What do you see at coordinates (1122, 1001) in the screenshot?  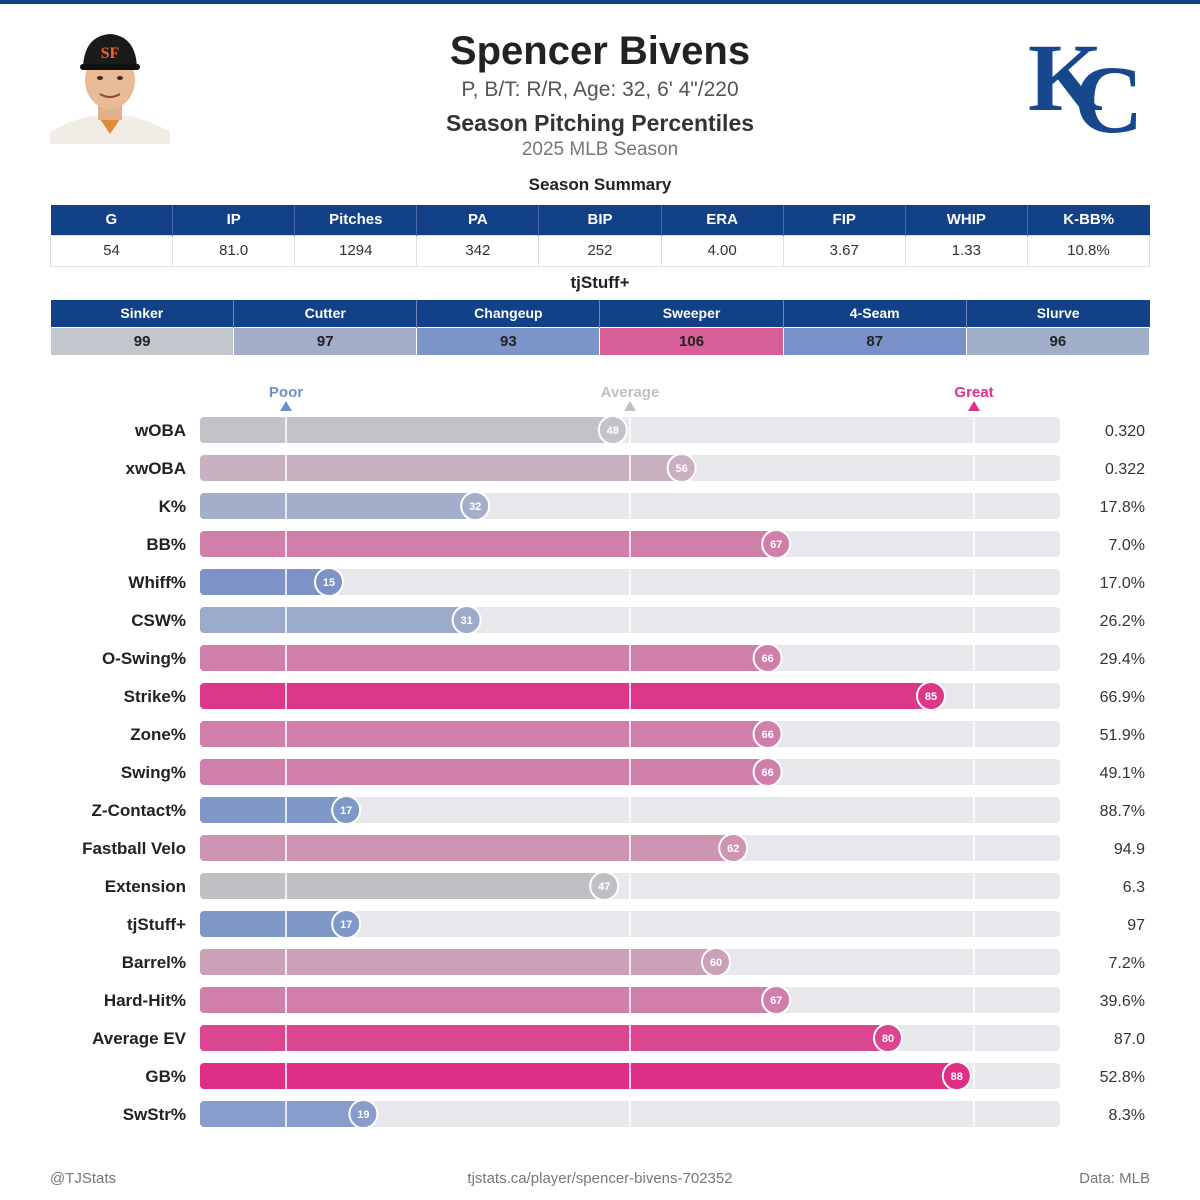 I see `stat-value: 39.6%` at bounding box center [1122, 1001].